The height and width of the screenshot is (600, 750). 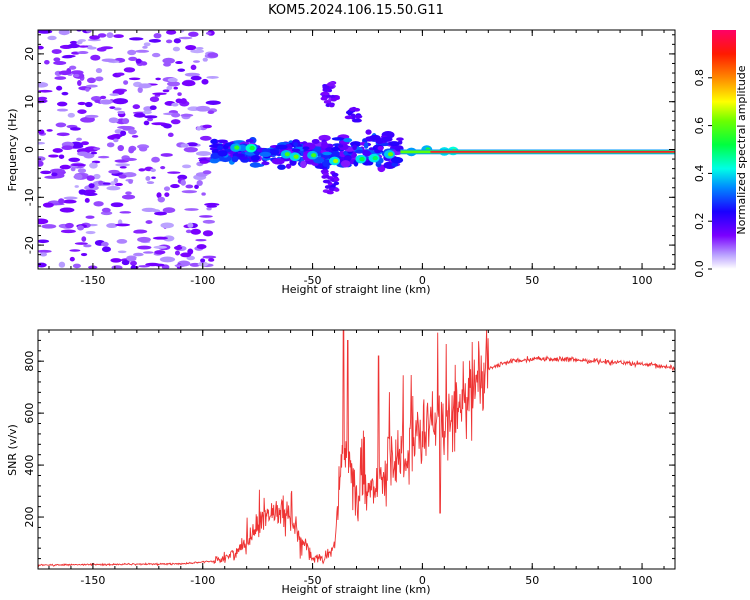 I want to click on x-tick-label: 0, so click(x=422, y=280).